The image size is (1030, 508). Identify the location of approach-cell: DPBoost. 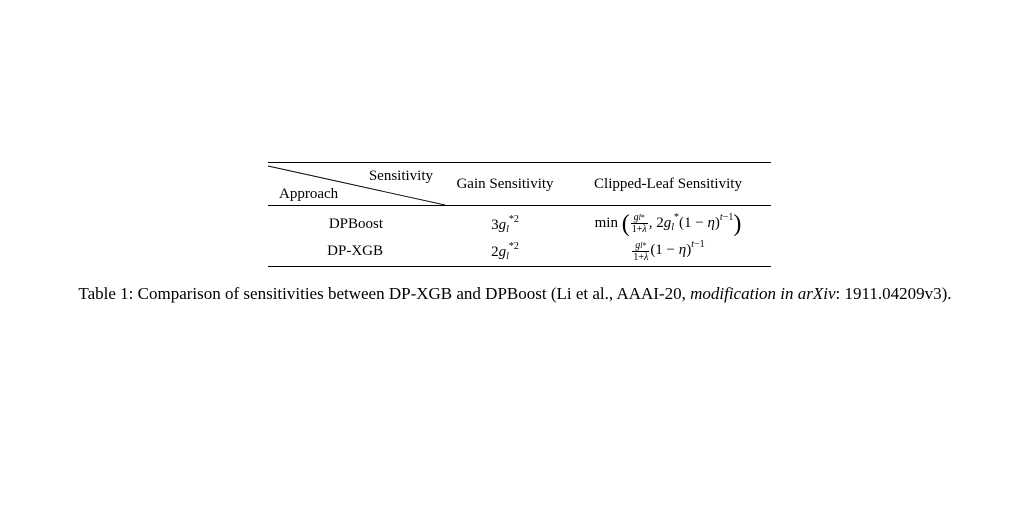
(355, 223).